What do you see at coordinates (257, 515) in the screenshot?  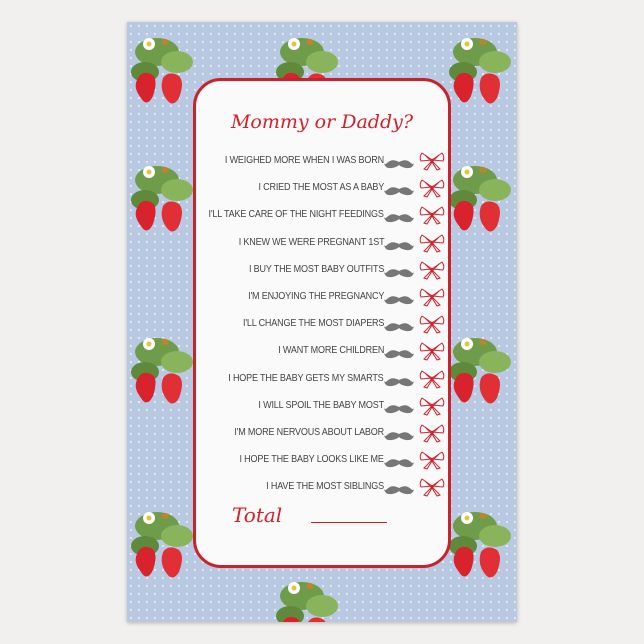 I see `total-label: Total` at bounding box center [257, 515].